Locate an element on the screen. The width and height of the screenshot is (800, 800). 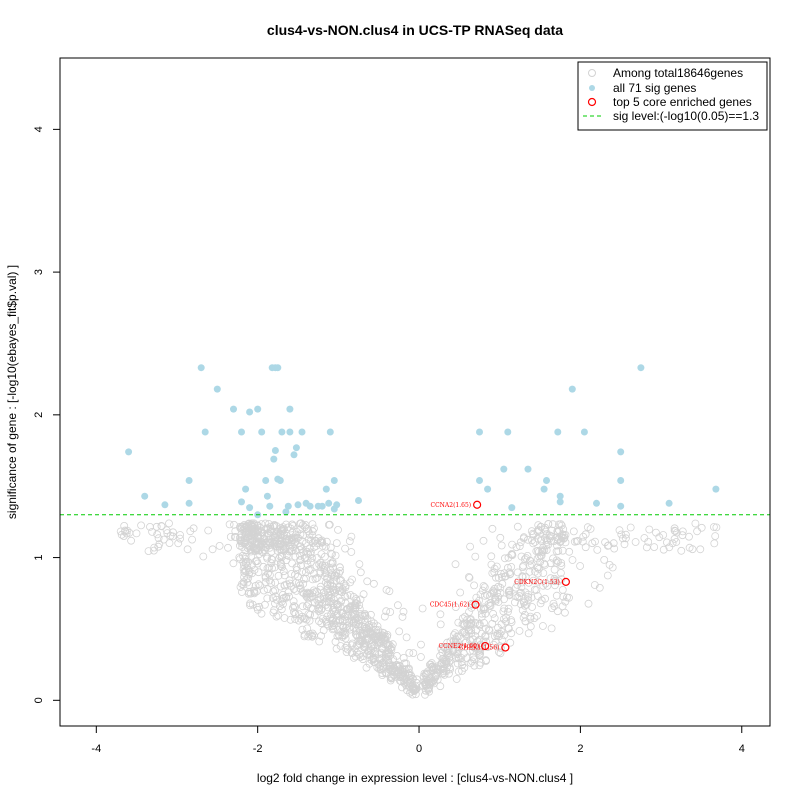
legend-among-text: Among total18646genes is located at coordinates (678, 73).